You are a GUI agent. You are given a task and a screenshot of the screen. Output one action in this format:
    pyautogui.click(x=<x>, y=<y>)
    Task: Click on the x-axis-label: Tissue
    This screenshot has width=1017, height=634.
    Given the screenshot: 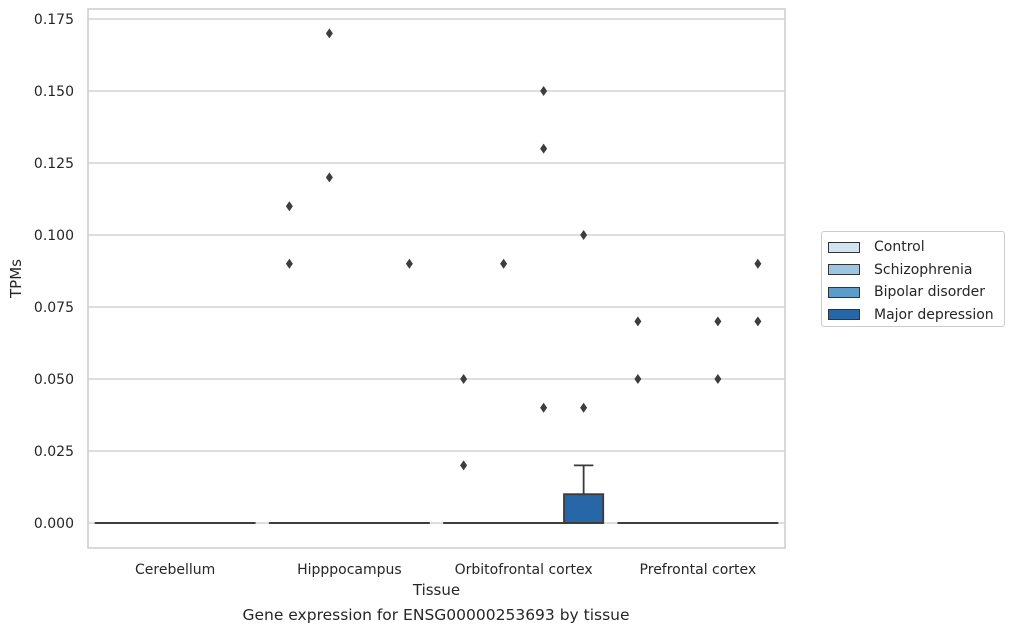 What is the action you would take?
    pyautogui.click(x=436, y=590)
    